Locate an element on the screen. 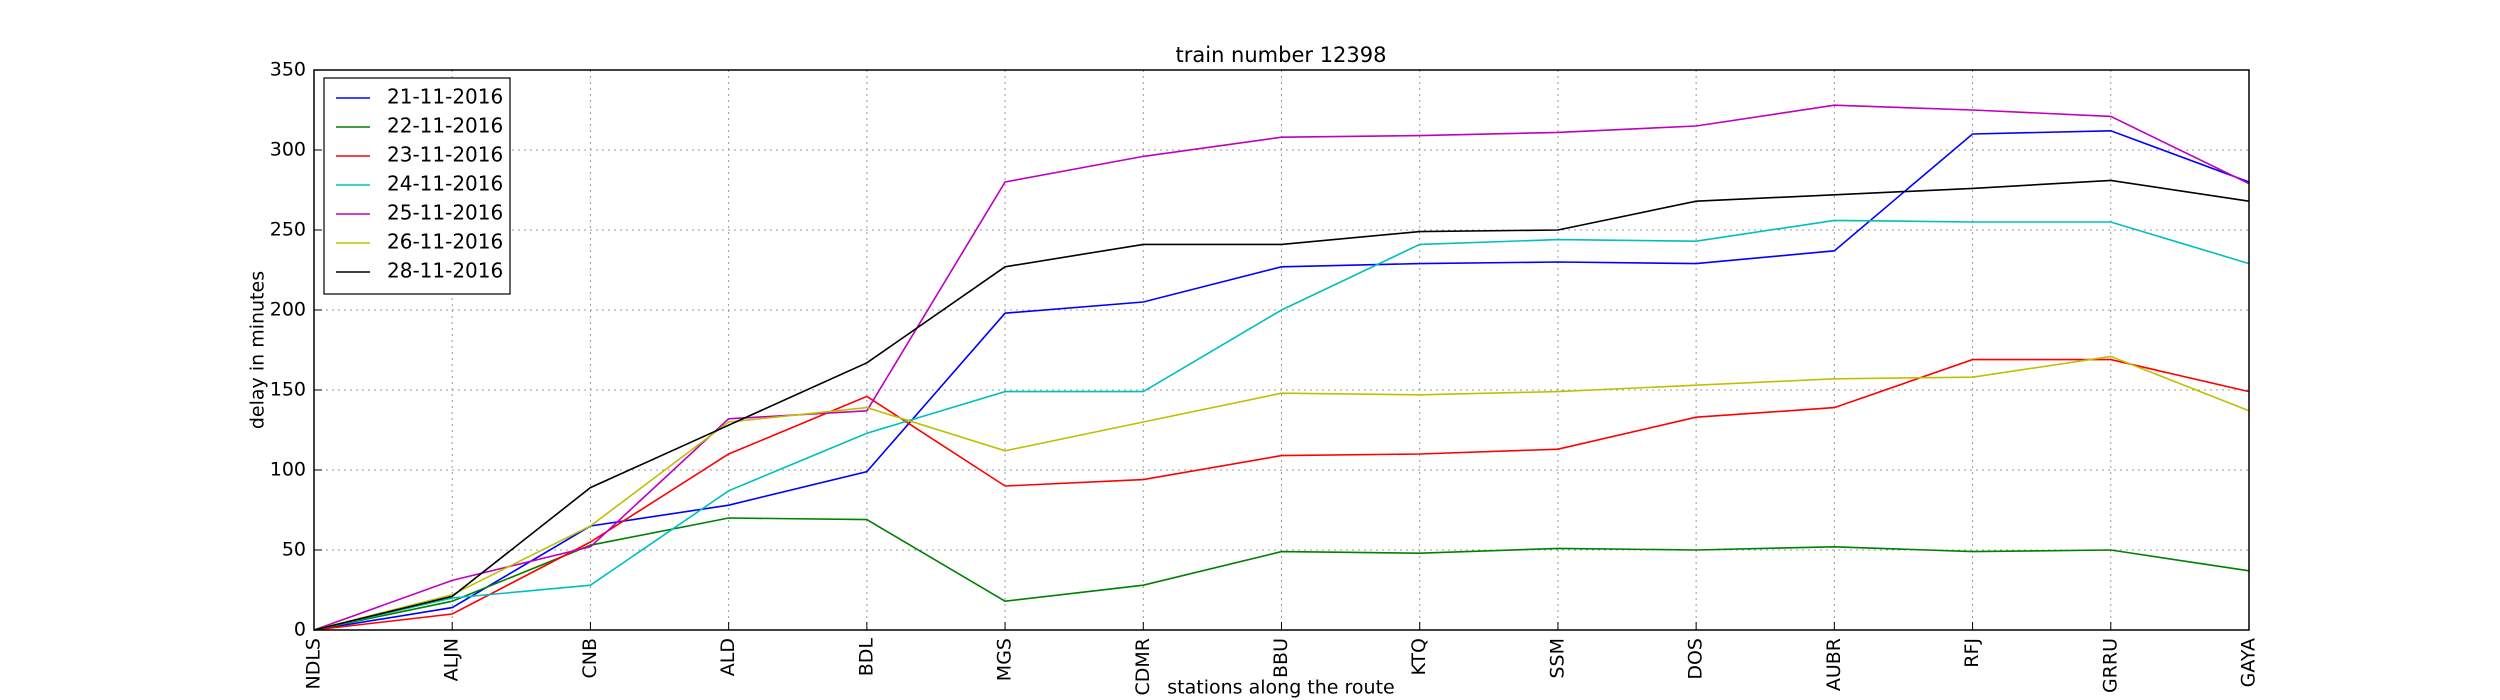  x-tick-label: NDLS is located at coordinates (314, 664).